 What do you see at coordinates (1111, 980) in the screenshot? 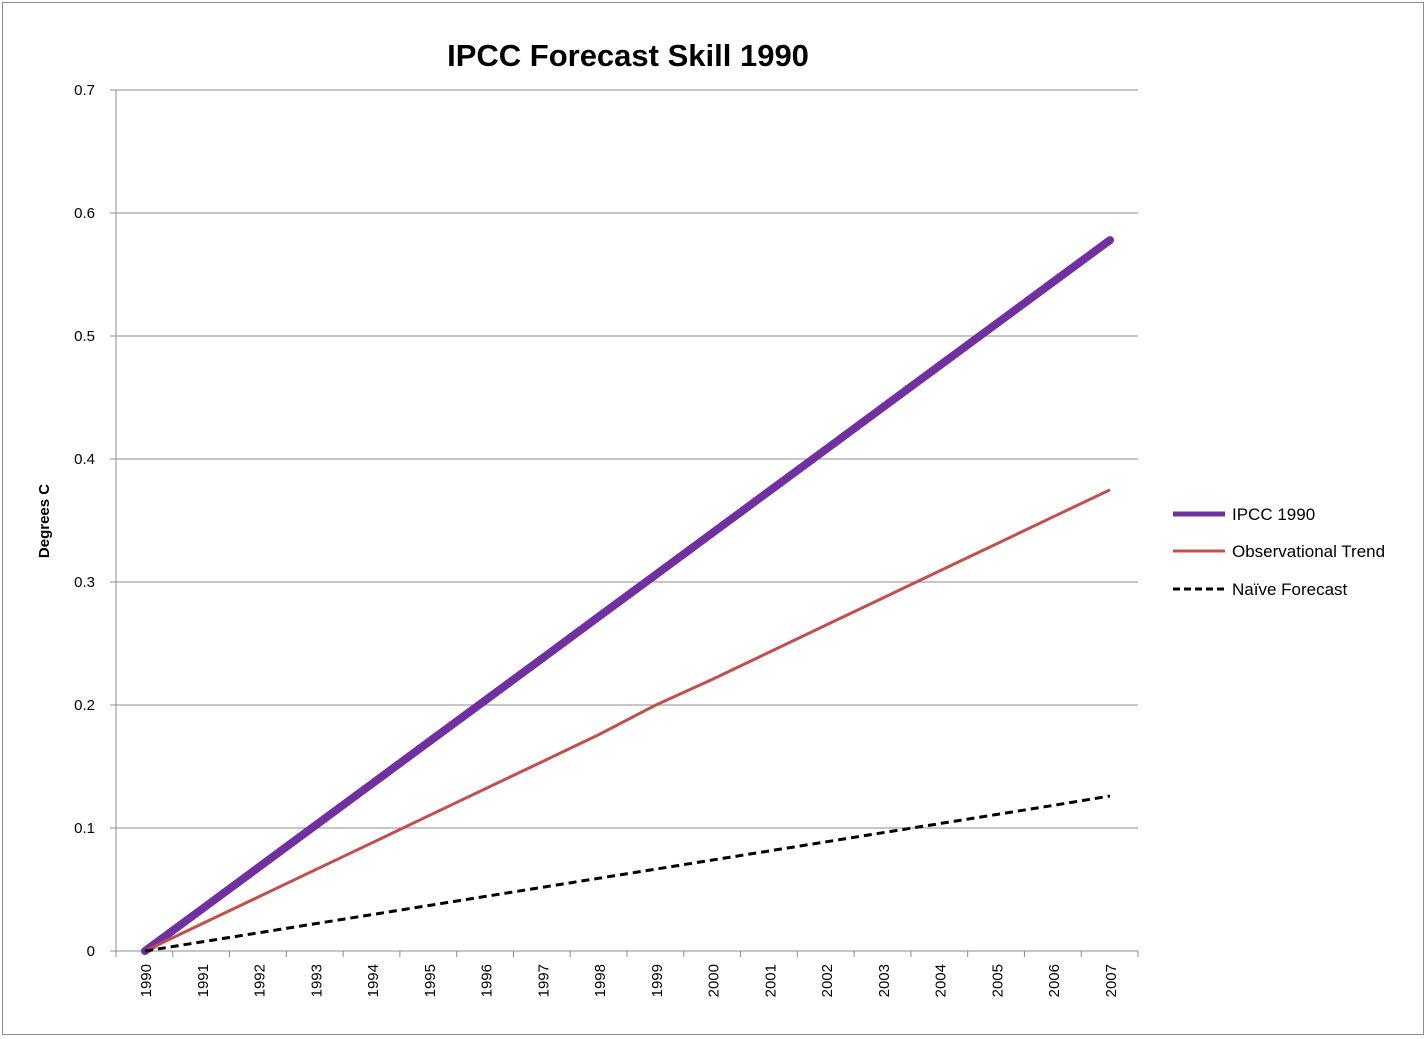
I see `x-tick-label: 2007` at bounding box center [1111, 980].